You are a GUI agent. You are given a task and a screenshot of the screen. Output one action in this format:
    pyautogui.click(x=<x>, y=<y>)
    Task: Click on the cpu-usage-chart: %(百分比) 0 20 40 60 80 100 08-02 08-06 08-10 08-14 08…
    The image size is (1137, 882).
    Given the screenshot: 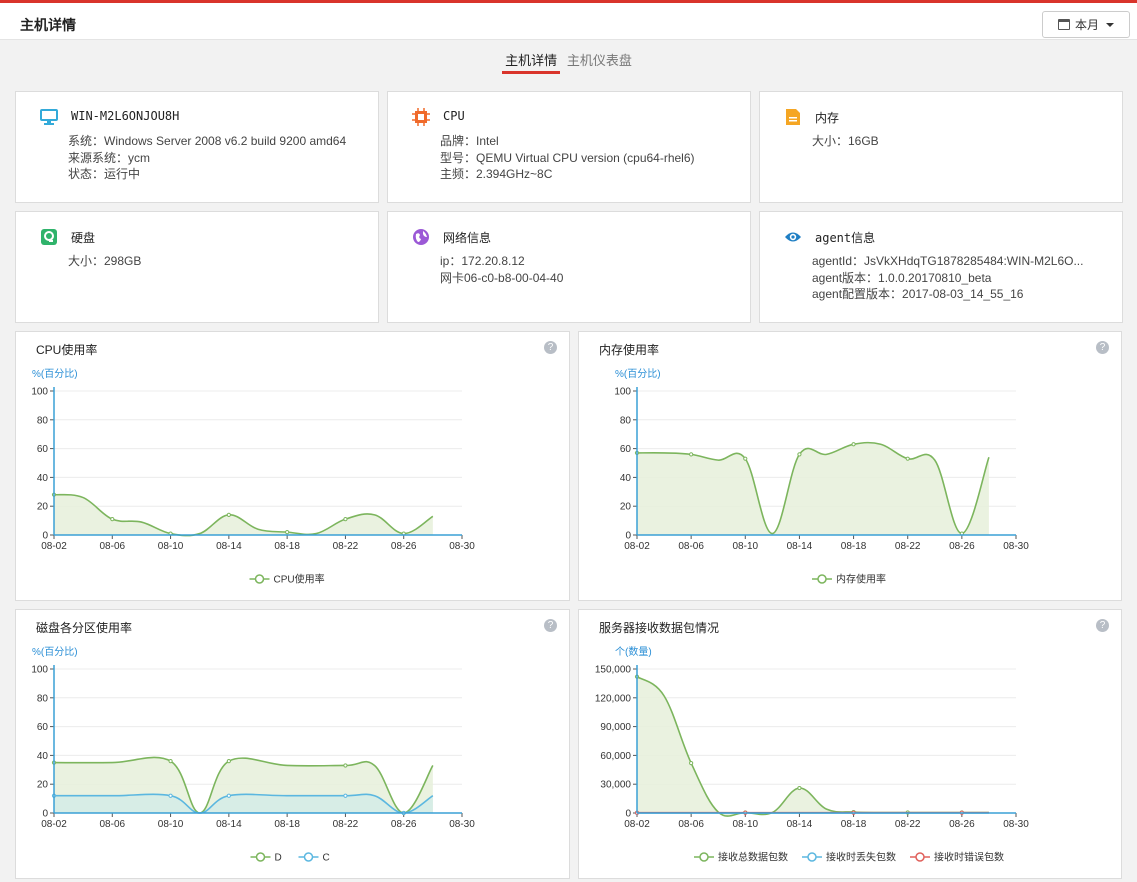 What is the action you would take?
    pyautogui.click(x=253, y=477)
    